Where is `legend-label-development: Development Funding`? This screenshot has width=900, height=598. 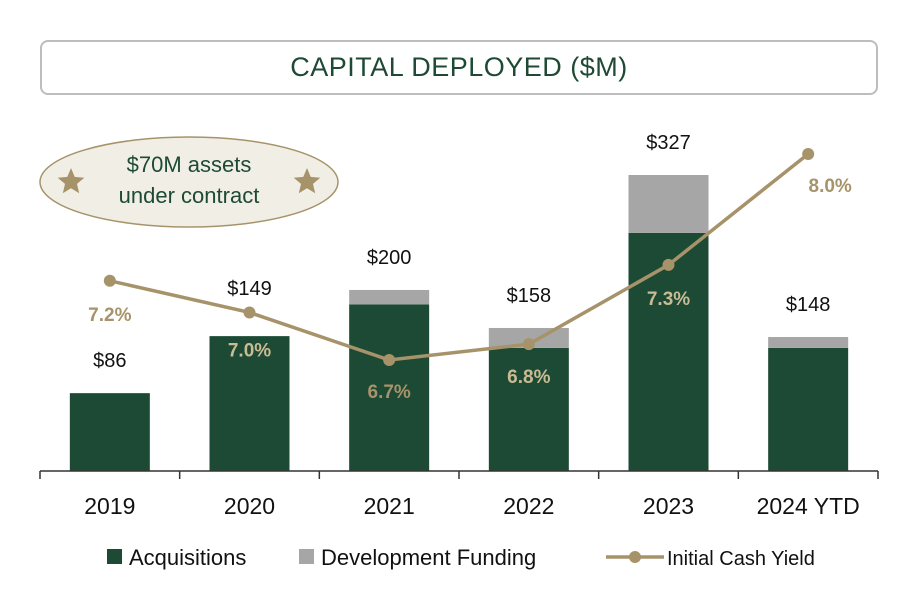
legend-label-development: Development Funding is located at coordinates (428, 557).